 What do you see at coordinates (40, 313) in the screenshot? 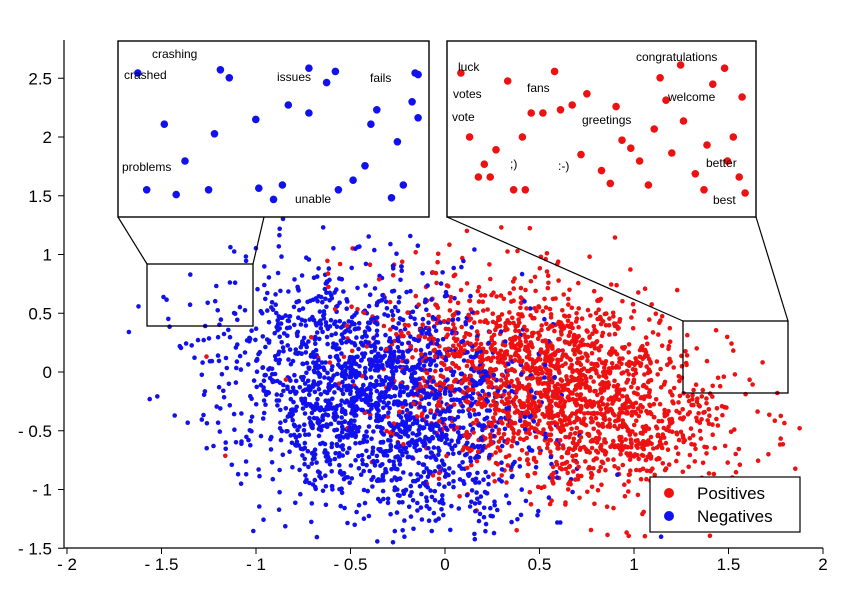
I see `y-tick-label: 0.5` at bounding box center [40, 313].